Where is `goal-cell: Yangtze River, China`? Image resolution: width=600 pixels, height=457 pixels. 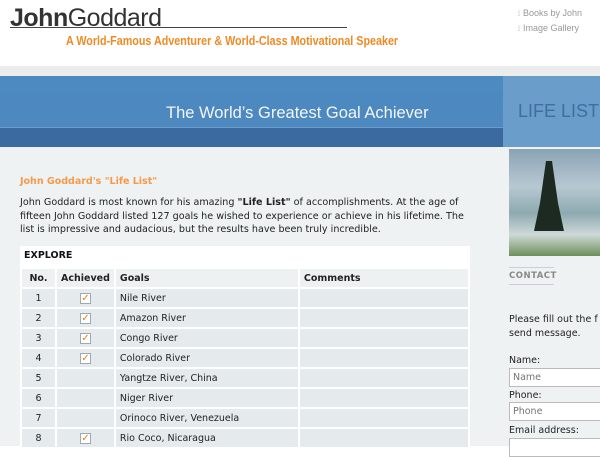
goal-cell: Yangtze River, China is located at coordinates (206, 378).